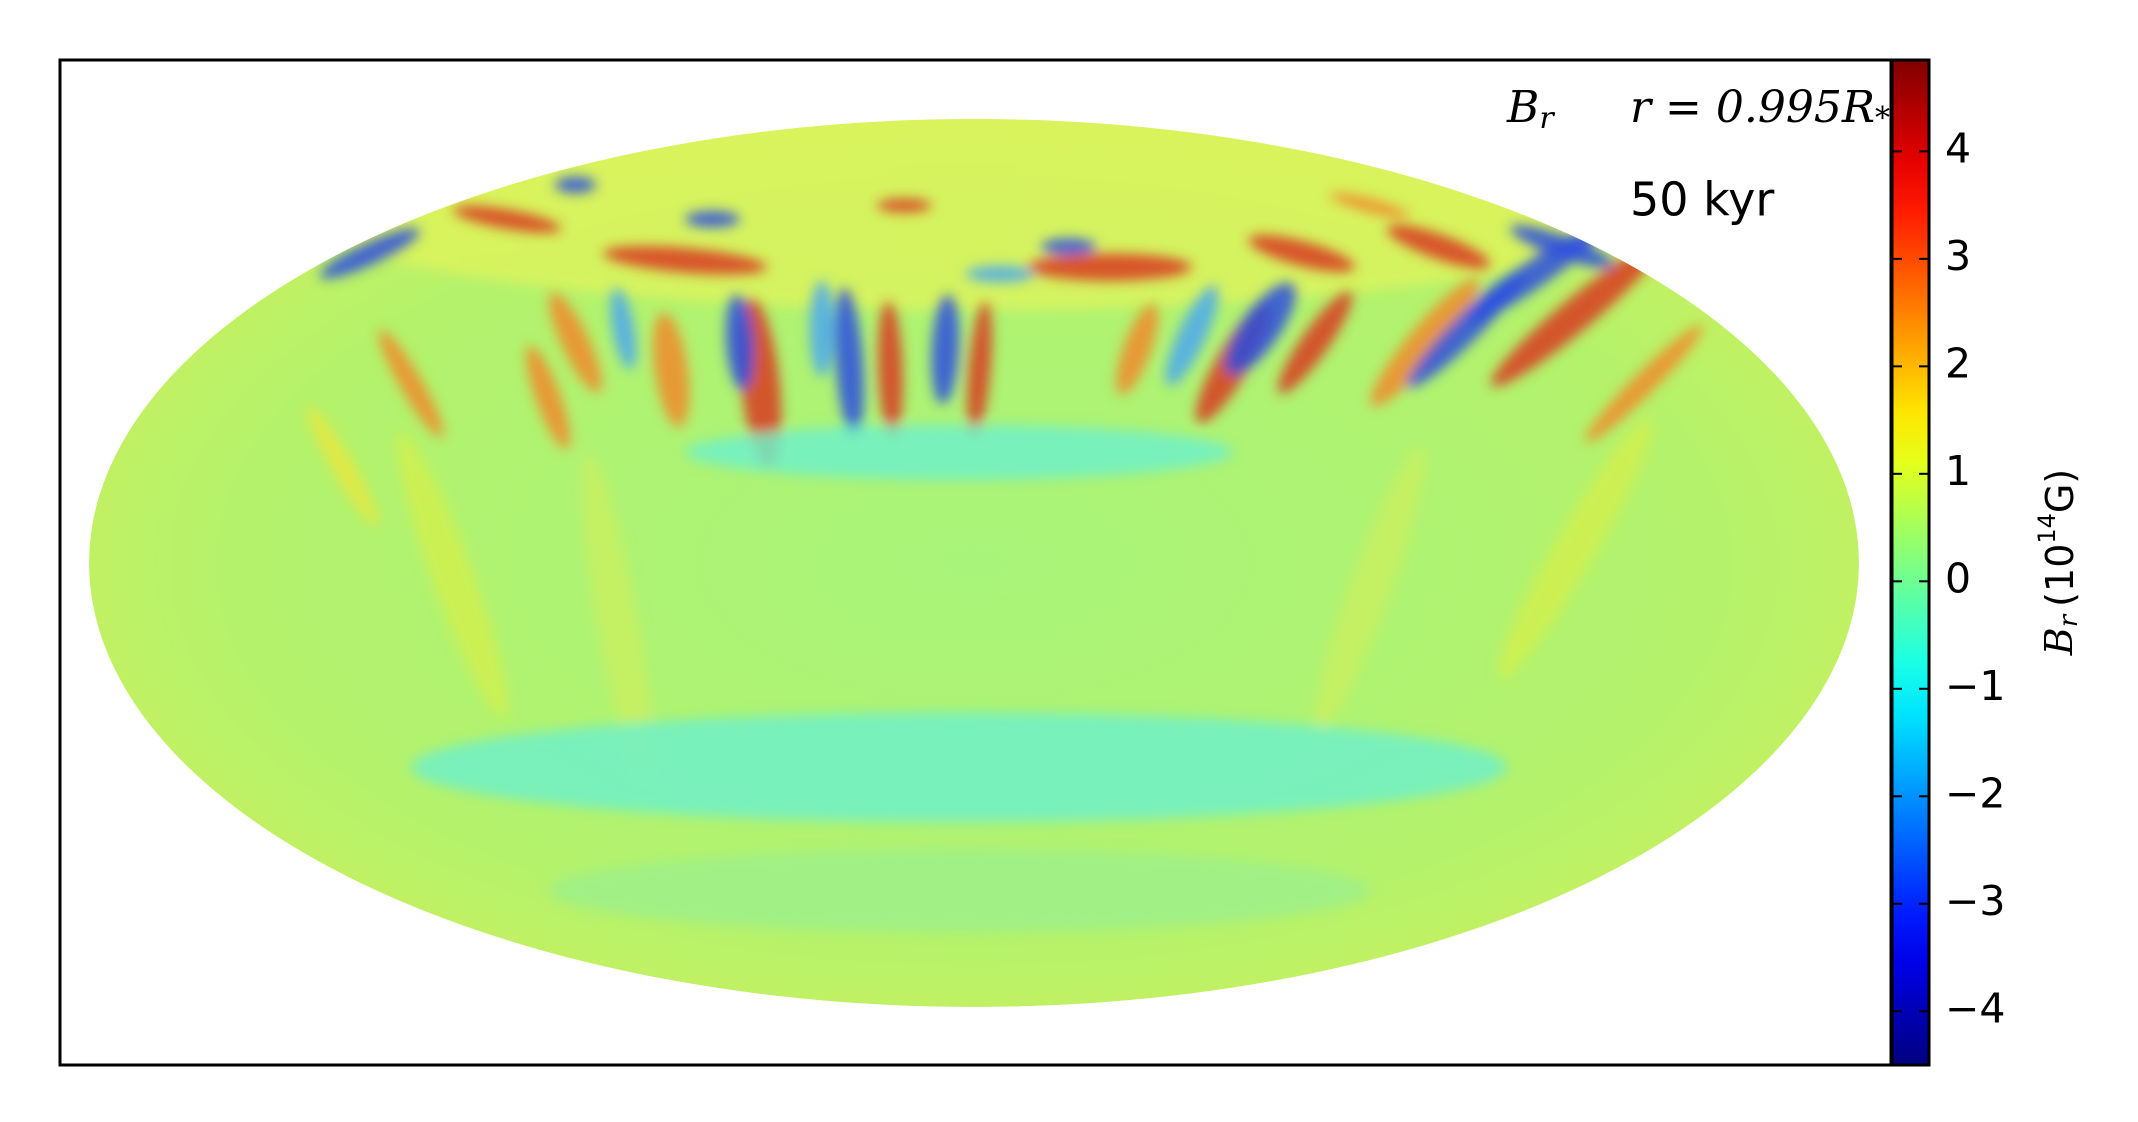 The width and height of the screenshot is (2138, 1122). Describe the element at coordinates (1910, 562) in the screenshot. I see `colorbar` at that location.